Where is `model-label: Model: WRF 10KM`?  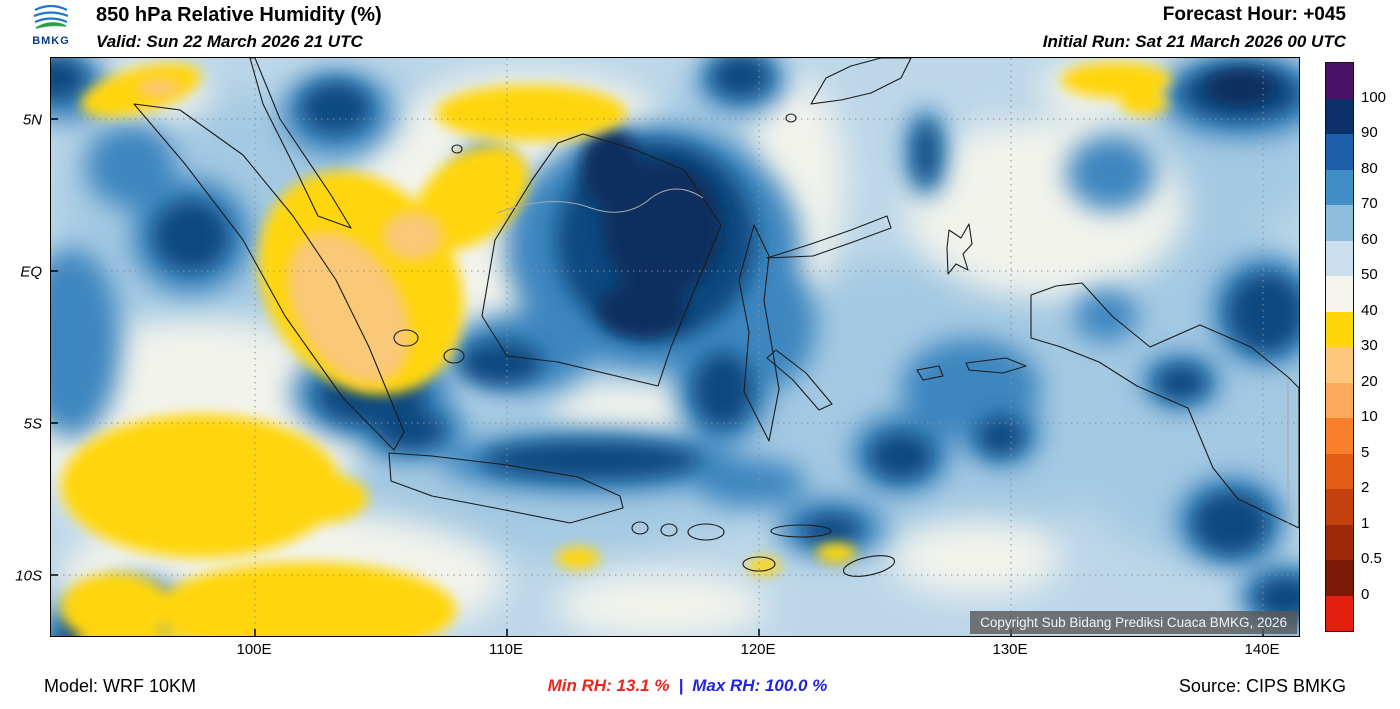 model-label: Model: WRF 10KM is located at coordinates (120, 685).